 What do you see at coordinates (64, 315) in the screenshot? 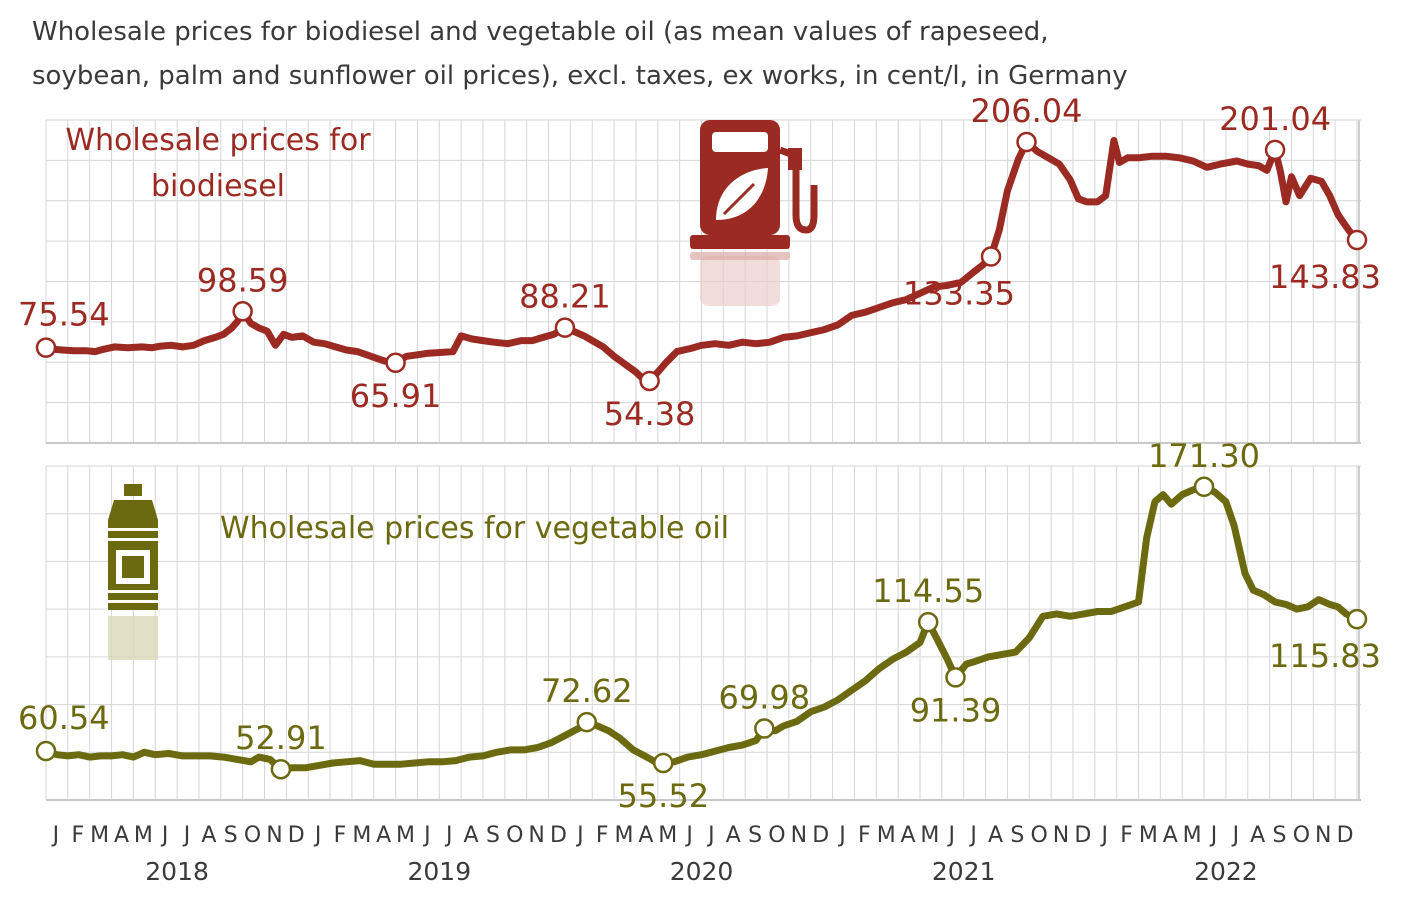
I see `data-label: 75.54` at bounding box center [64, 315].